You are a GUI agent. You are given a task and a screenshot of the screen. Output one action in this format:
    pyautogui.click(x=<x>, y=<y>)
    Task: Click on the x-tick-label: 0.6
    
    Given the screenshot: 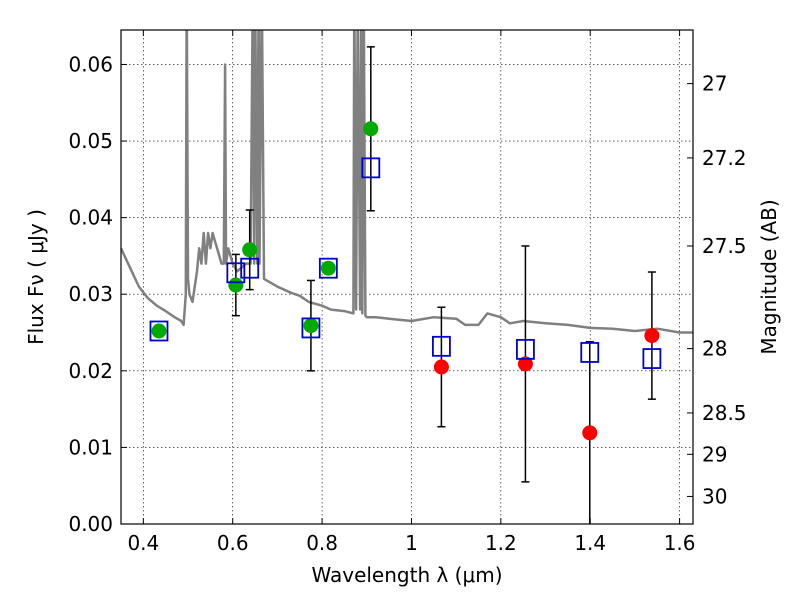 What is the action you would take?
    pyautogui.click(x=233, y=543)
    